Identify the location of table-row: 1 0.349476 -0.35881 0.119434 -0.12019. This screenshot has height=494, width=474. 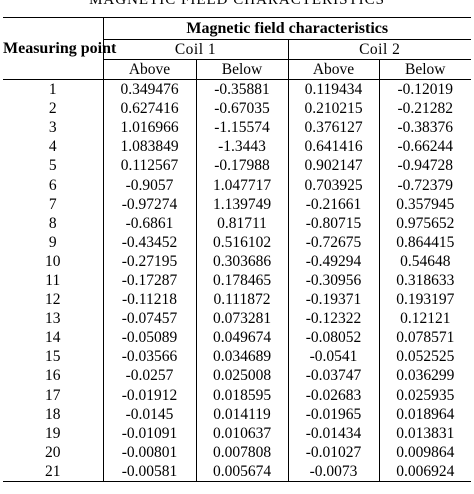
(237, 89).